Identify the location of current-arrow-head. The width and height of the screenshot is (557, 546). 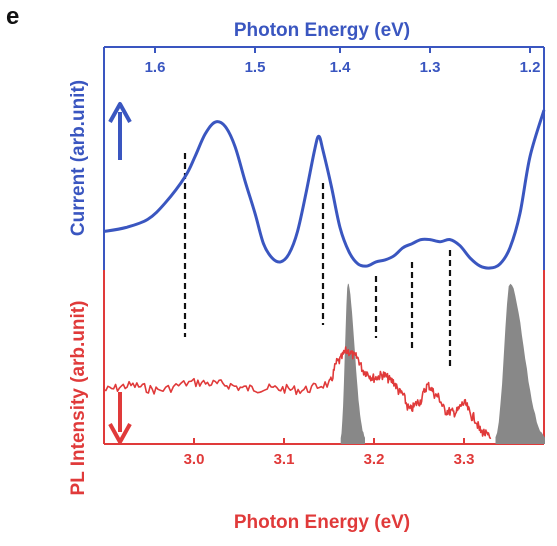
(120, 112).